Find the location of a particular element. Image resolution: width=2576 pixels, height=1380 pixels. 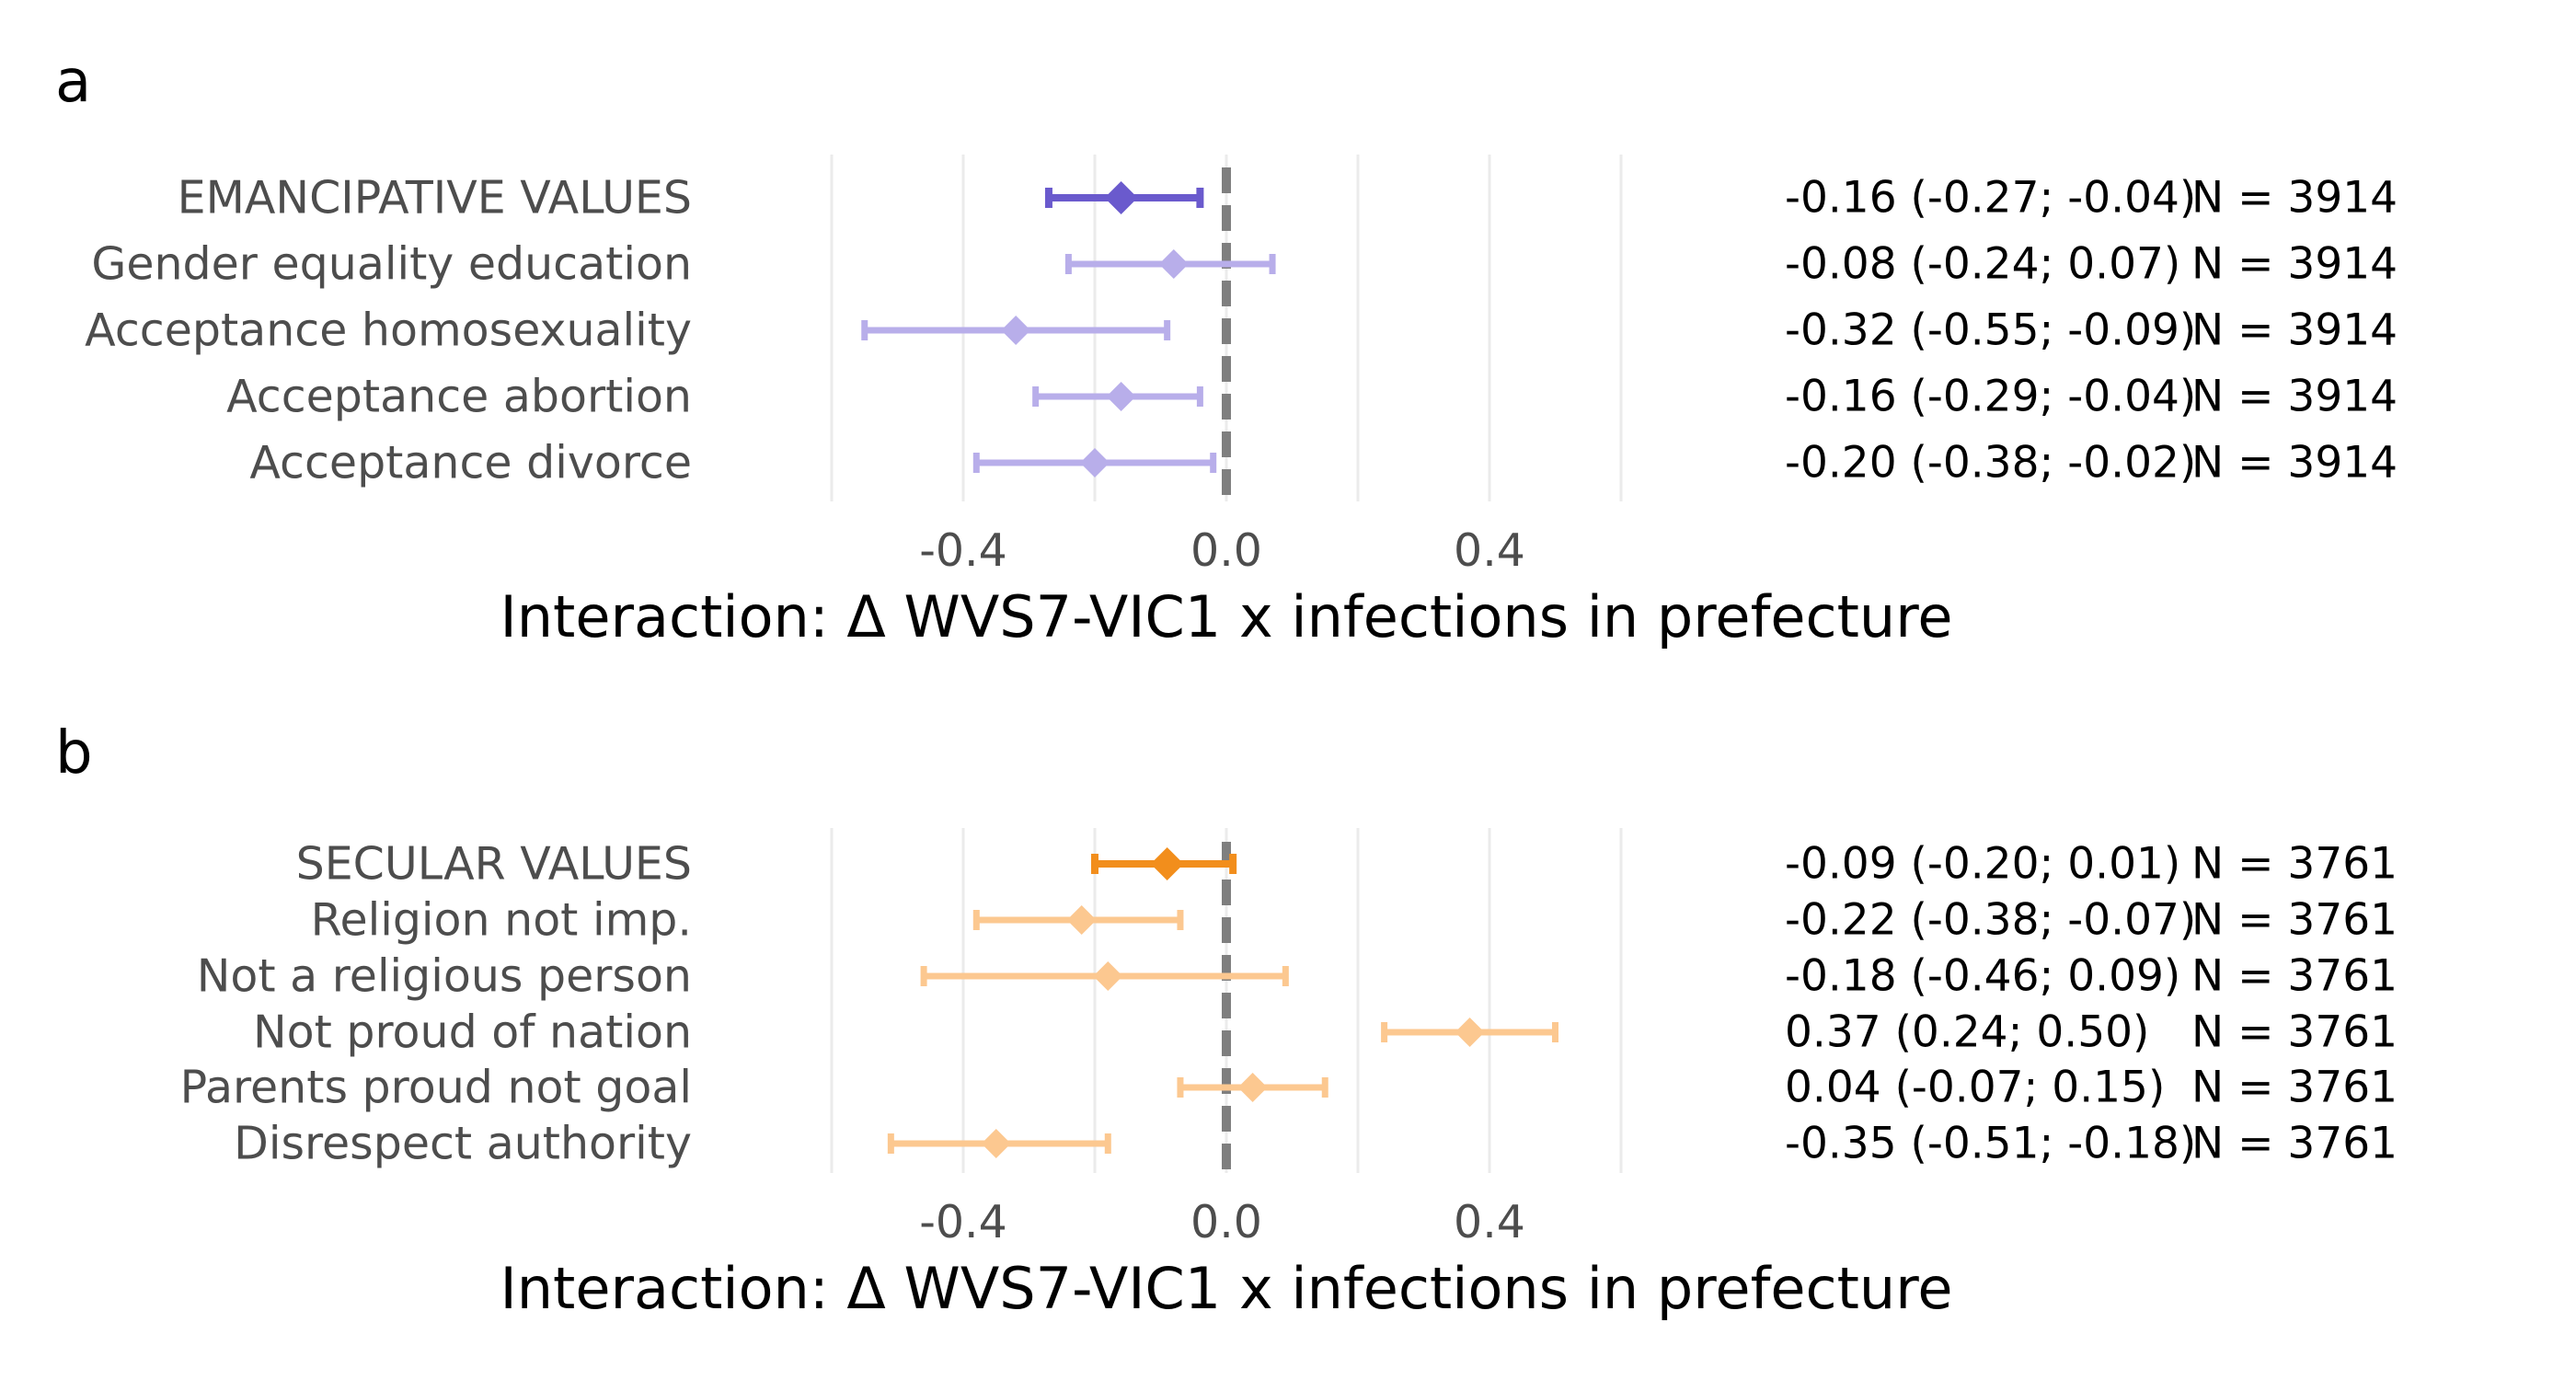

panel-letter: b is located at coordinates (74, 753).